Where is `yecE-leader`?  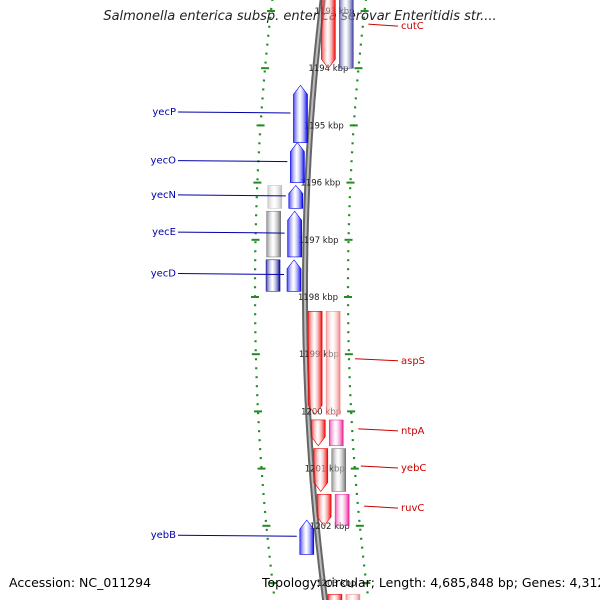
yecE-leader is located at coordinates (231, 232).